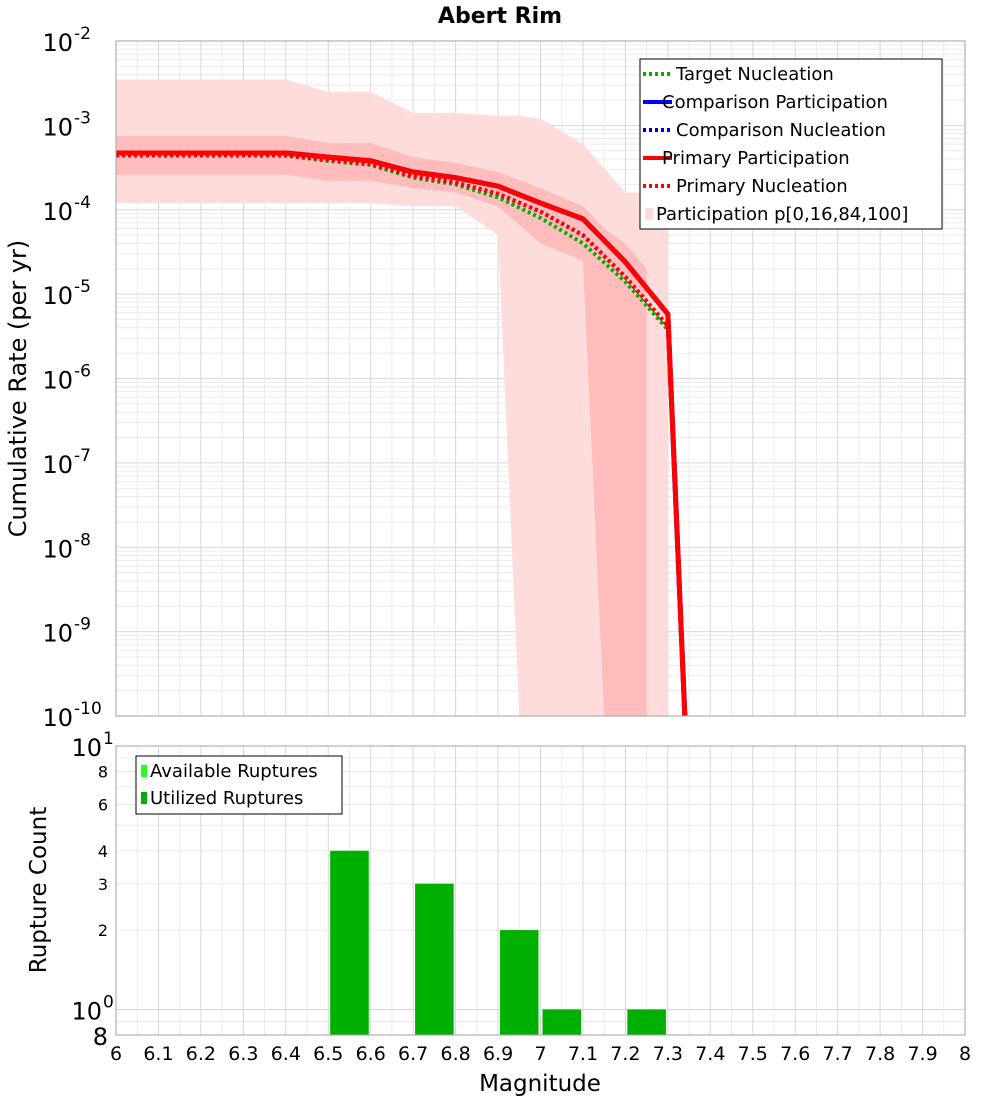  I want to click on x-tick-label: 7.7, so click(838, 1054).